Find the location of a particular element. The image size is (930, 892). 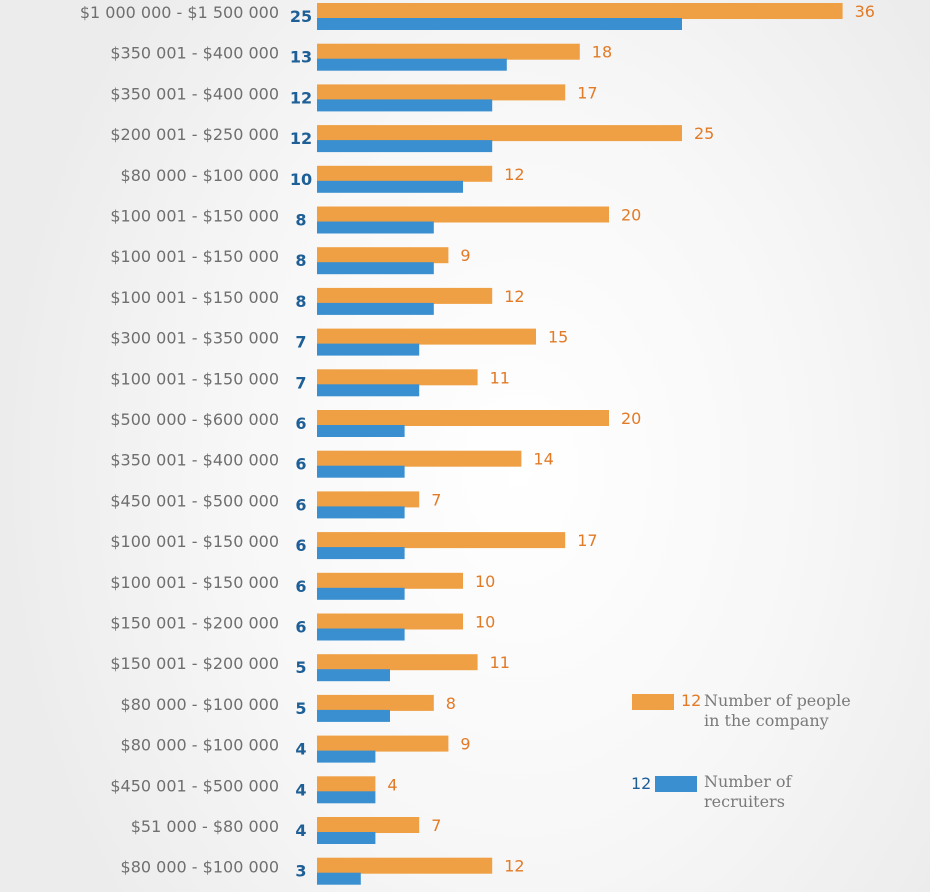

recruiters-value-label: 7 is located at coordinates (300, 342).